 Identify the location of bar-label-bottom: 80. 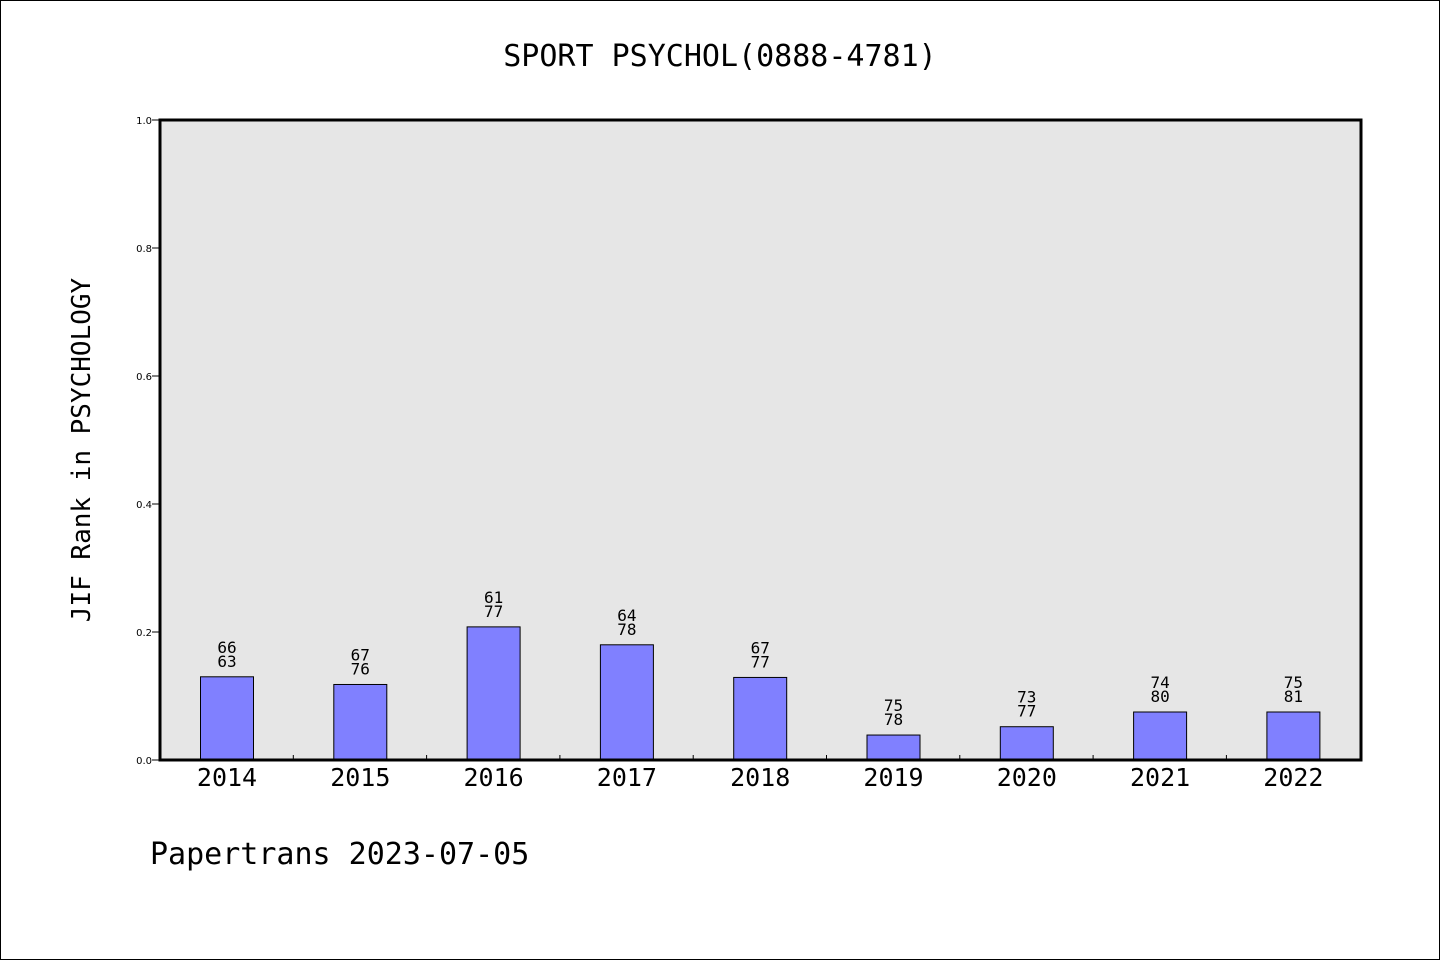
(1159, 696).